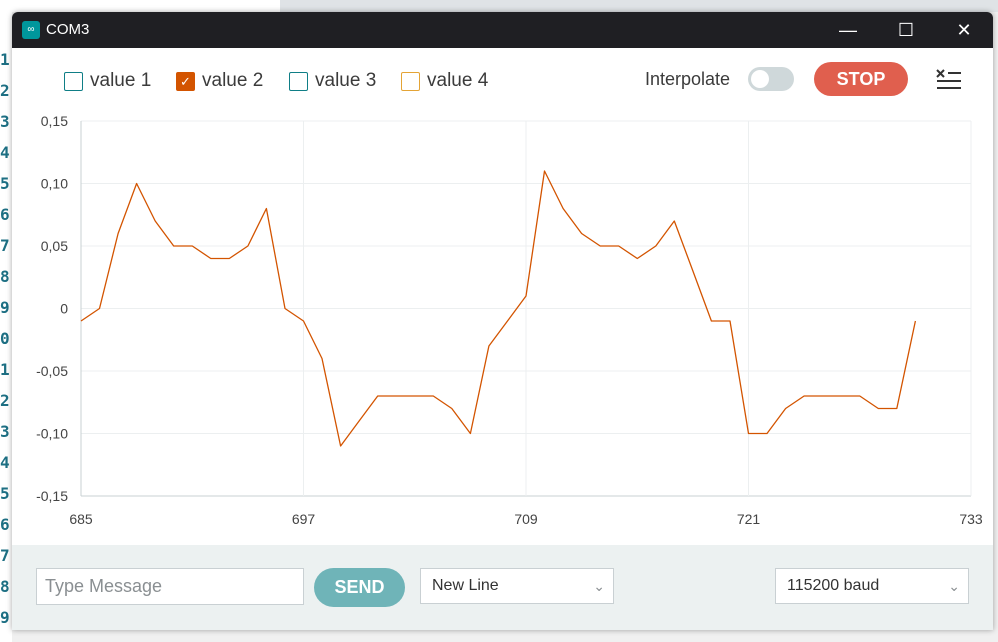 The width and height of the screenshot is (998, 642). Describe the element at coordinates (170, 586) in the screenshot. I see `message-input` at that location.